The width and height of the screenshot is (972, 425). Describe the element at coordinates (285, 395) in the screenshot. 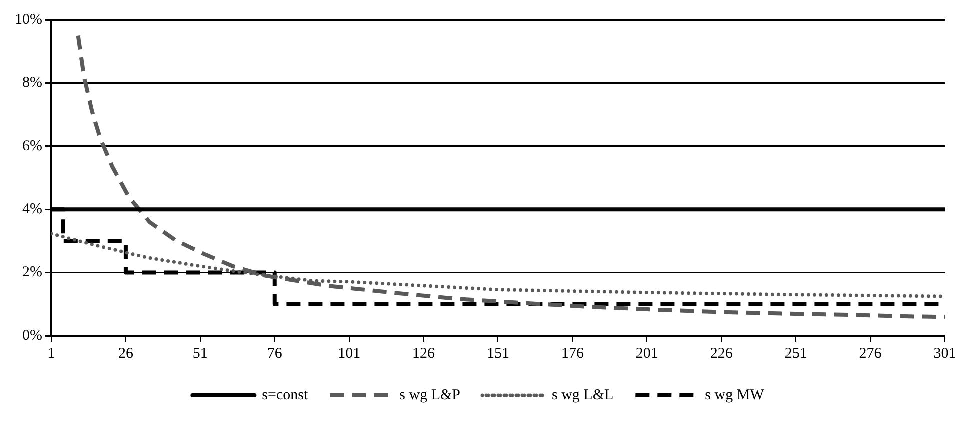

I see `legend-label: s=const` at that location.